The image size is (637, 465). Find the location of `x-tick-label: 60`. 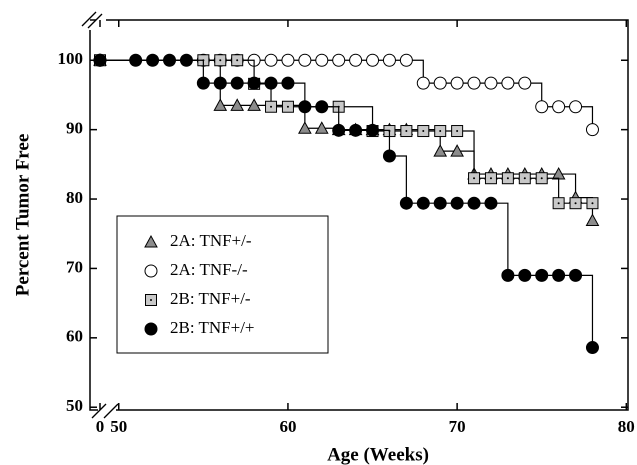

x-tick-label: 60 is located at coordinates (287, 426).